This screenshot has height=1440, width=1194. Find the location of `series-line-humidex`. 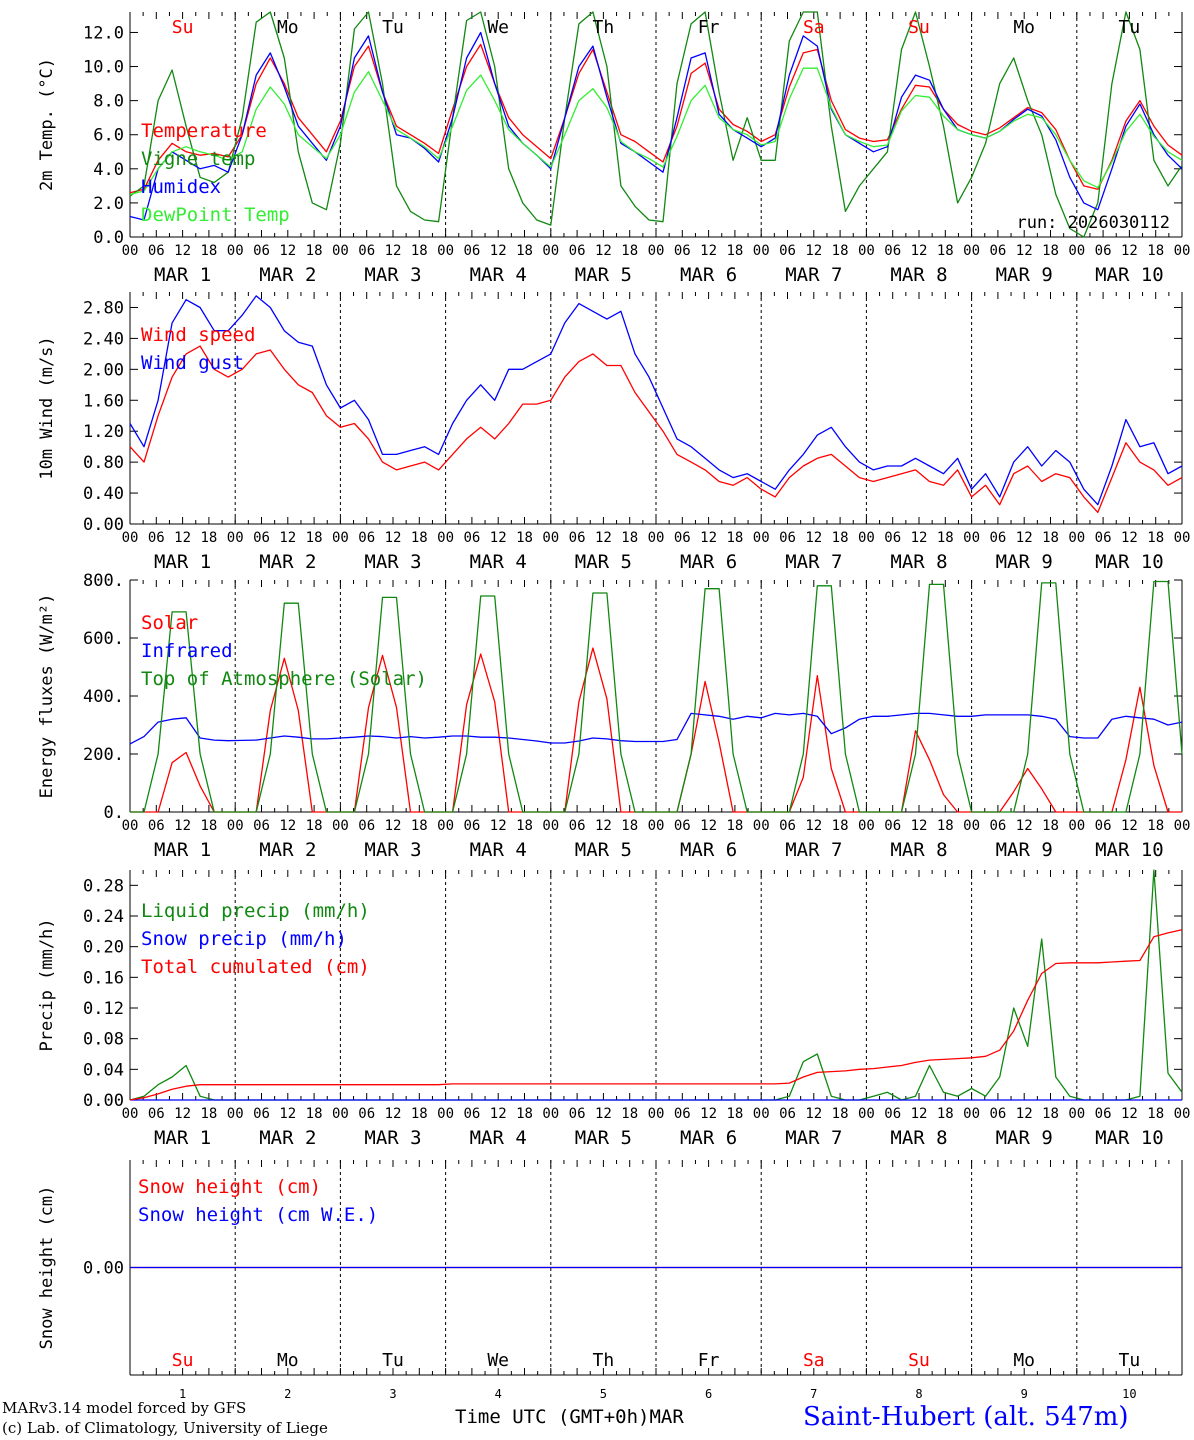

series-line-humidex is located at coordinates (656, 126).